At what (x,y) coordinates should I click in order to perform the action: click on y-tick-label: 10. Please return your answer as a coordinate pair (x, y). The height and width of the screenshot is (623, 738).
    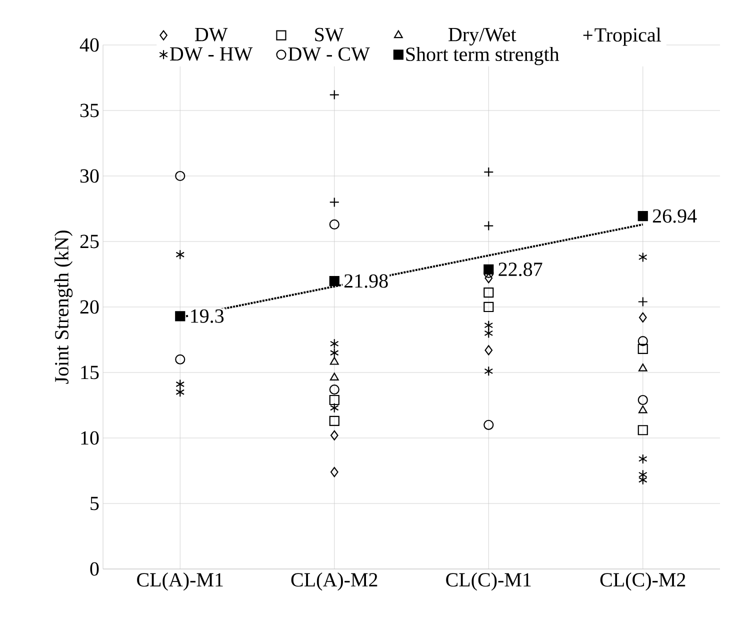
    Looking at the image, I should click on (90, 438).